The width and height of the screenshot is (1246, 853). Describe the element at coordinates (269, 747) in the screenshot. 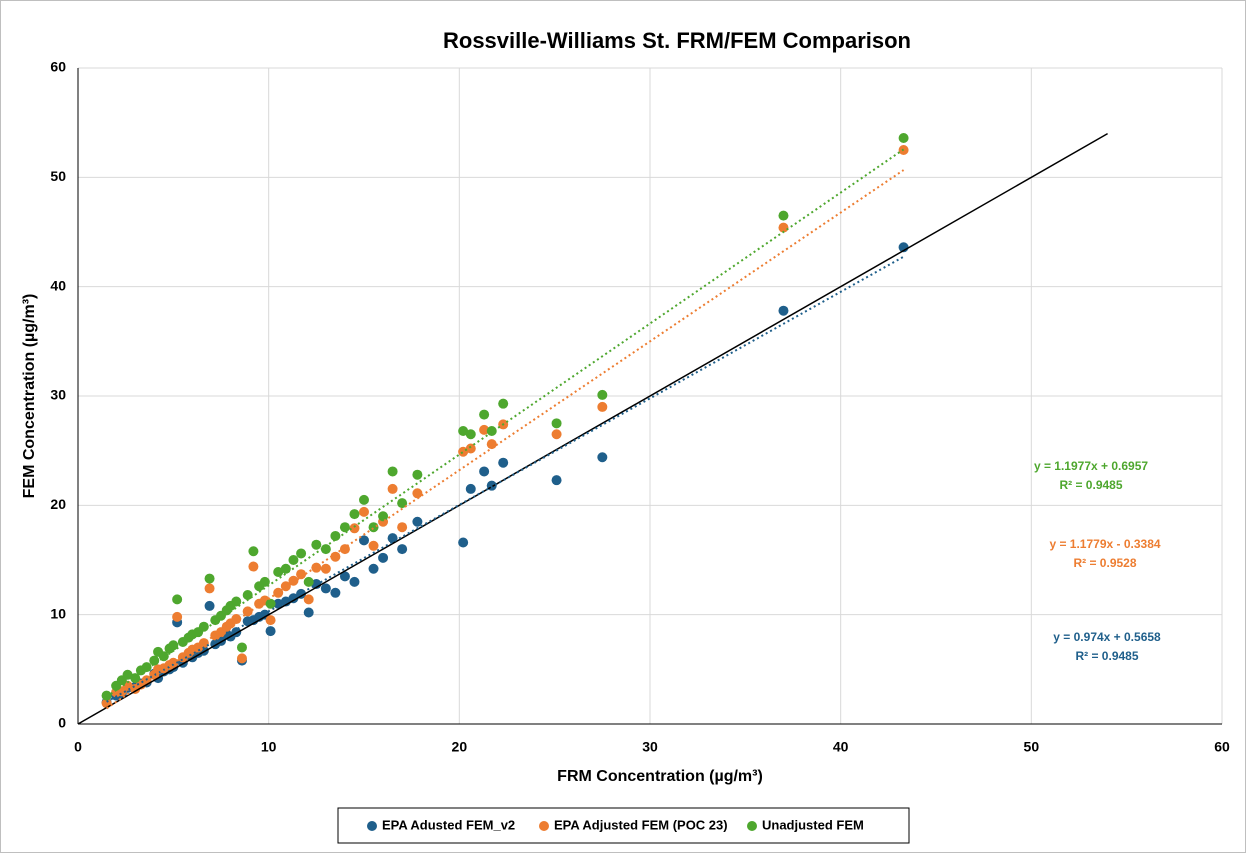

I see `x-tick-label: 10` at that location.